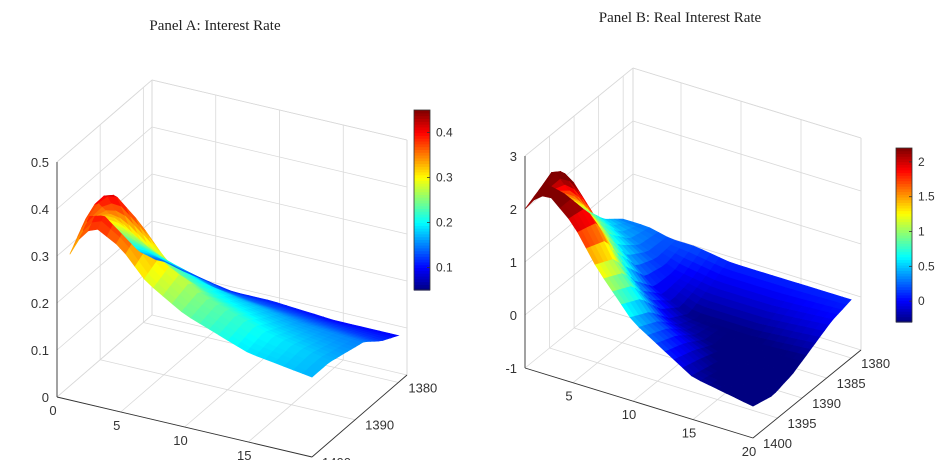 The height and width of the screenshot is (460, 938). Describe the element at coordinates (40, 256) in the screenshot. I see `panel-a-z-tick-label: 0.3` at that location.